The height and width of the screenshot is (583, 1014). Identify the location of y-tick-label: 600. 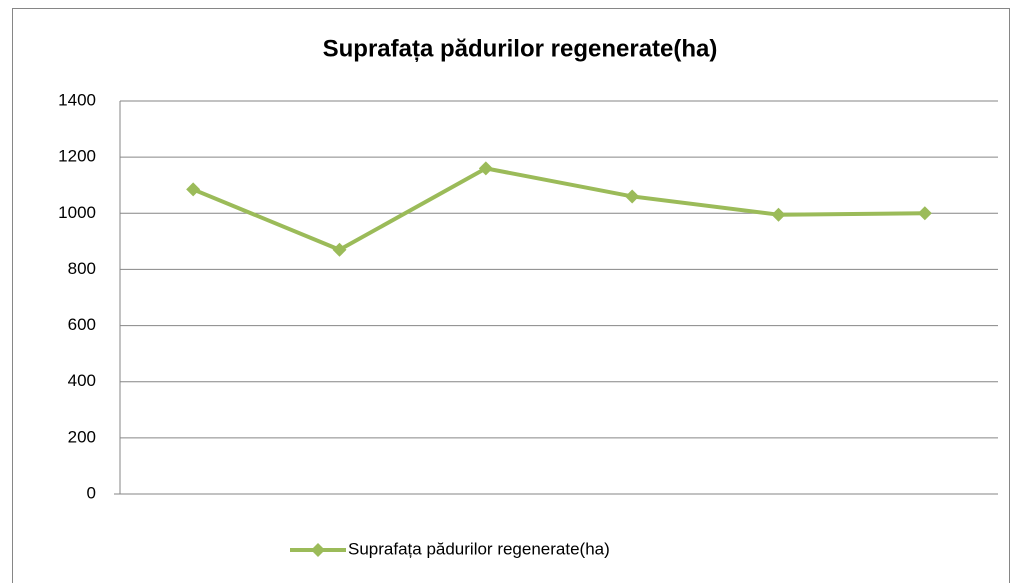
(82, 324).